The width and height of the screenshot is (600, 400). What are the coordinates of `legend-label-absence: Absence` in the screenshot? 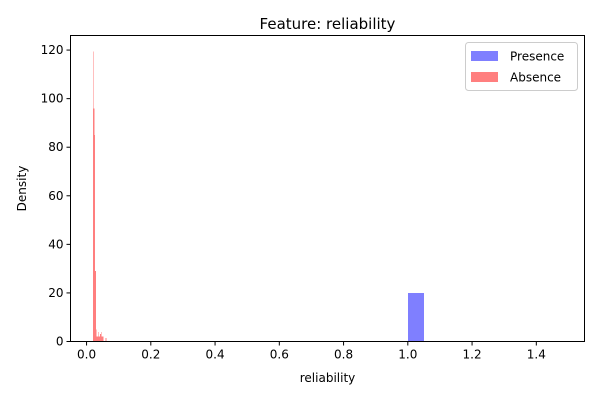 It's located at (535, 78).